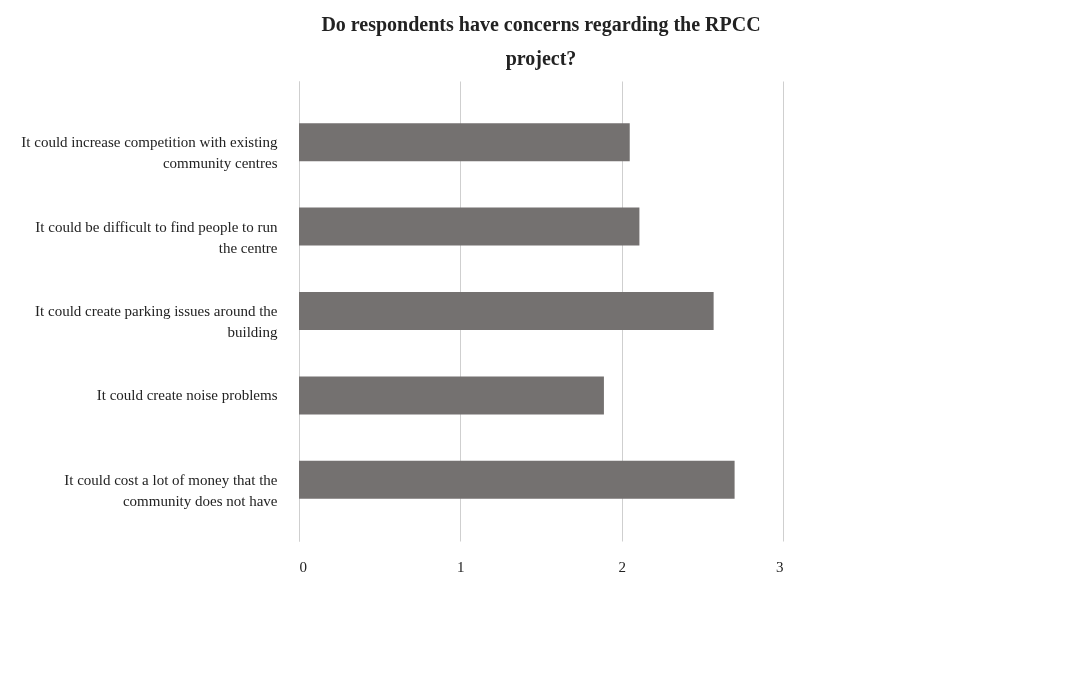  I want to click on chart-title: Do respondents have concerns regarding the RPCC project?, so click(541, 41).